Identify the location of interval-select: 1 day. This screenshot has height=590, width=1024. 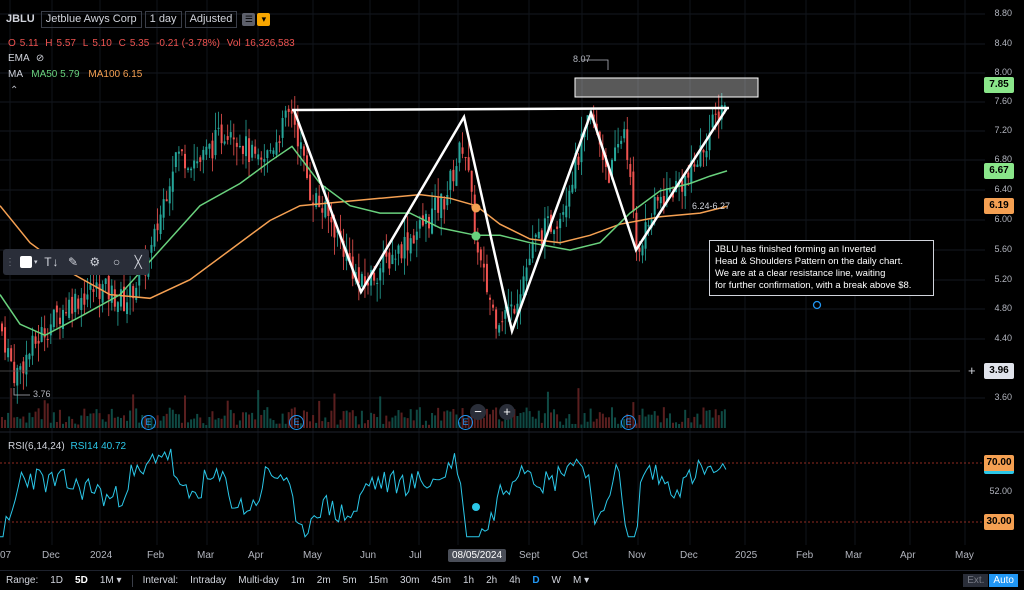
(163, 19).